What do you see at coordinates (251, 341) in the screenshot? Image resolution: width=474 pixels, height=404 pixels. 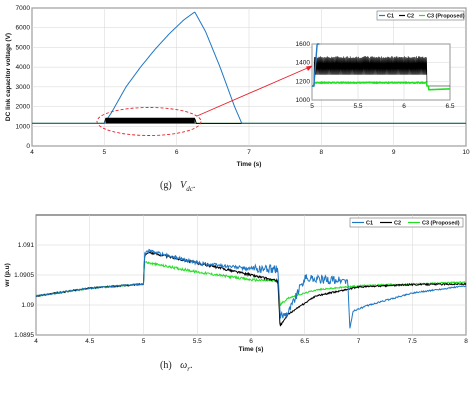 I see `h-x-tick-label: 6` at bounding box center [251, 341].